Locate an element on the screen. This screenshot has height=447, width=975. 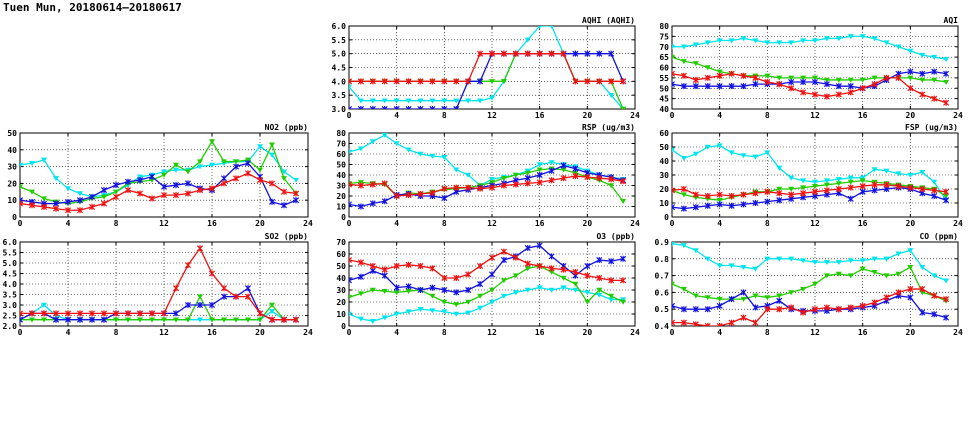
y-tick-label: 0 is located at coordinates (343, 326).